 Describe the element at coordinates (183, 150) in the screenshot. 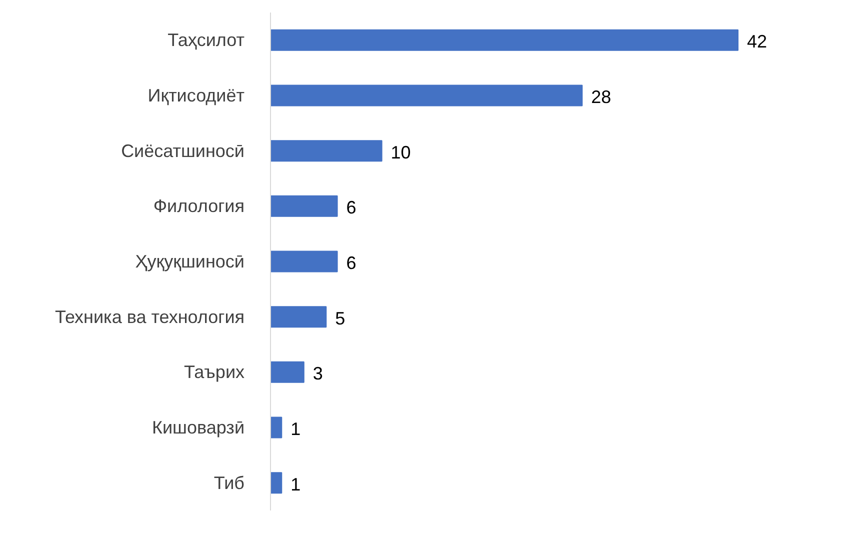

I see `y-tick-label: Сиёсатшиносӣ` at that location.